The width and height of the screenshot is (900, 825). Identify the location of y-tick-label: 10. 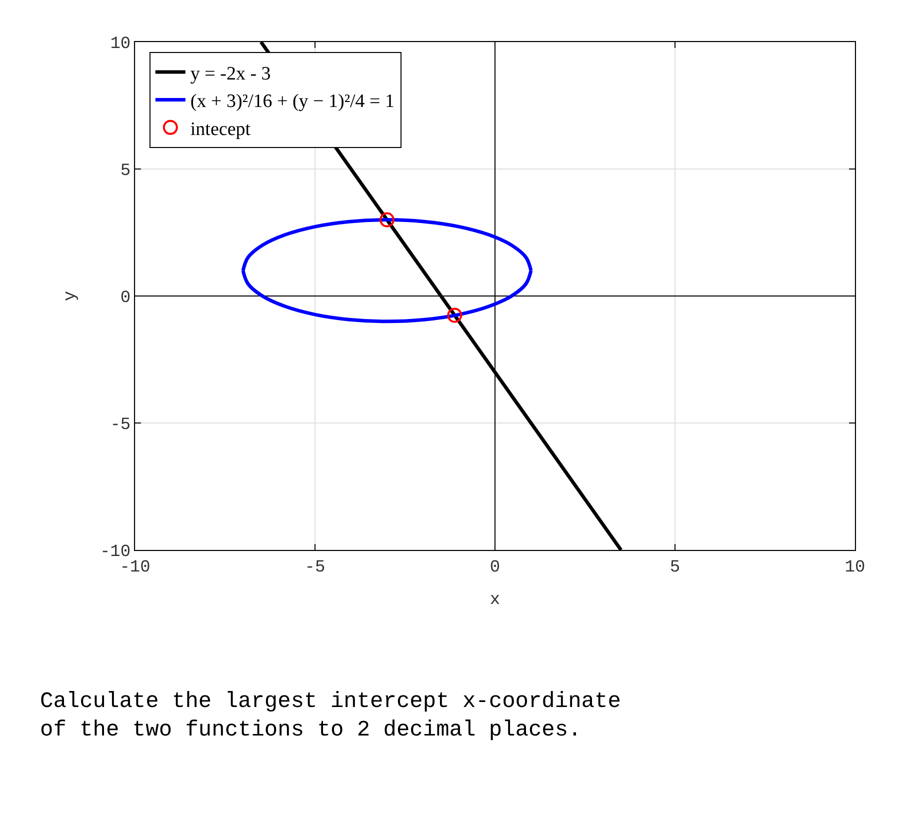
(120, 44).